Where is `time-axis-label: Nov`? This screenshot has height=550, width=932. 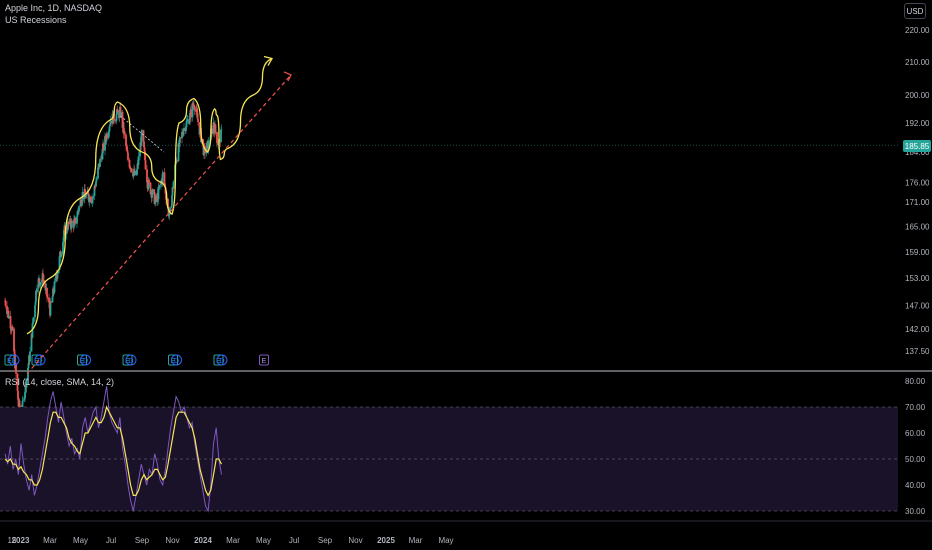 time-axis-label: Nov is located at coordinates (355, 540).